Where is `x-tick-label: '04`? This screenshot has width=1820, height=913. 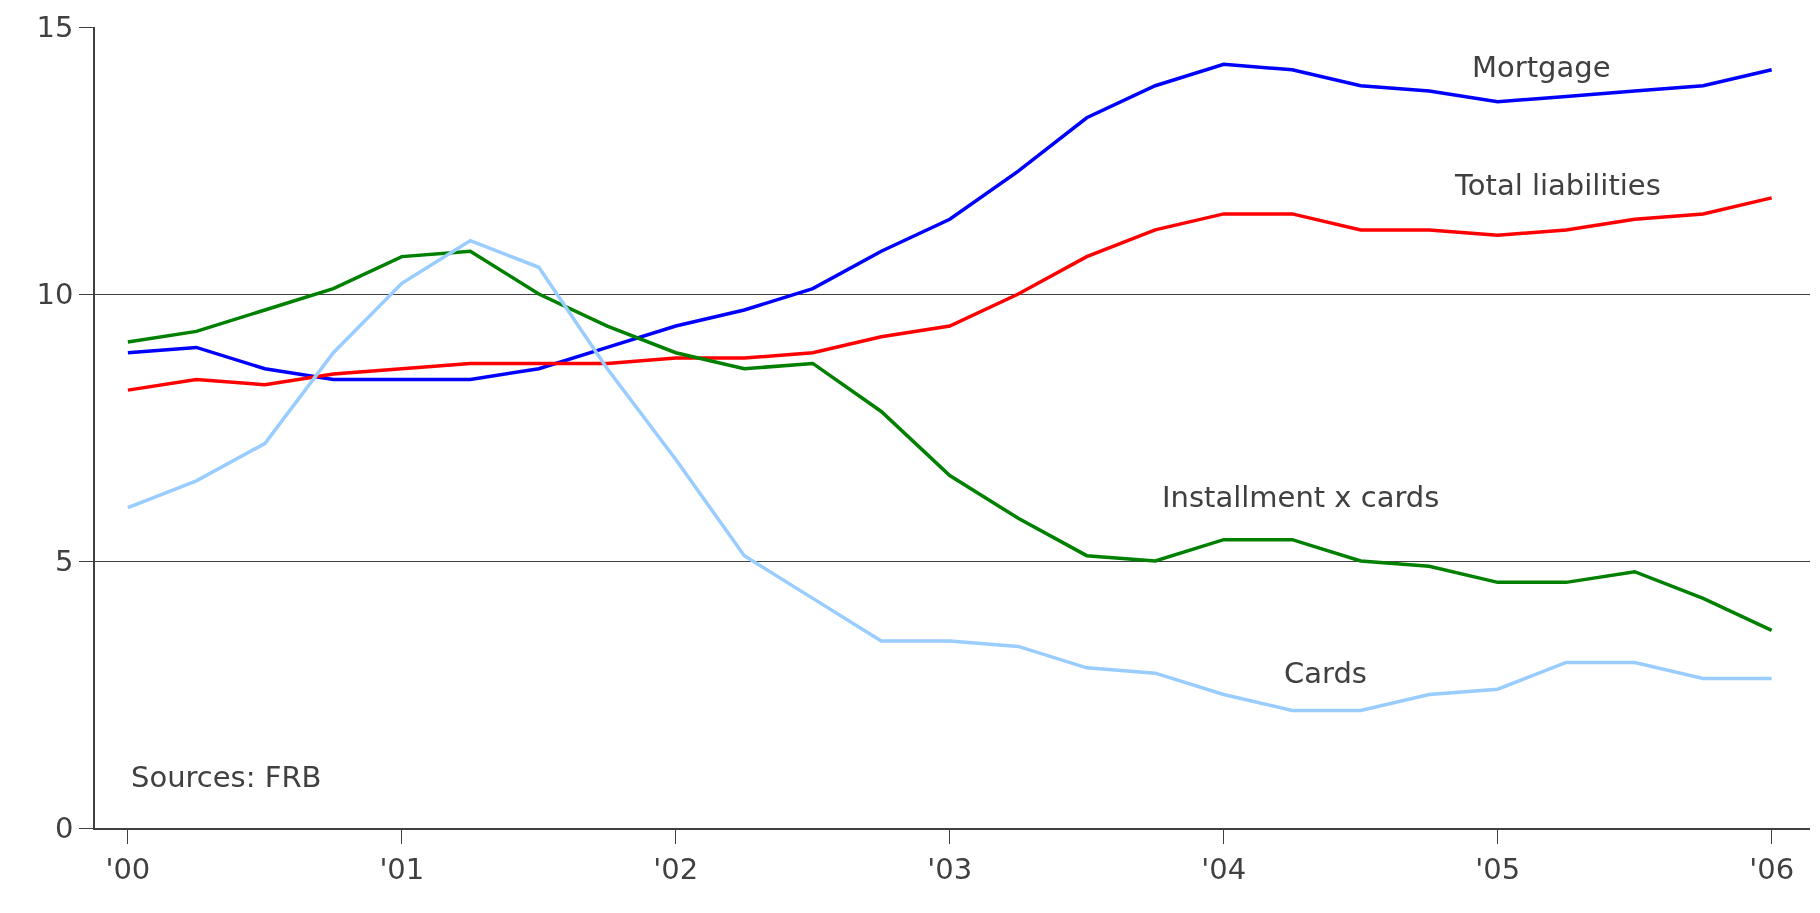
x-tick-label: '04 is located at coordinates (1224, 868).